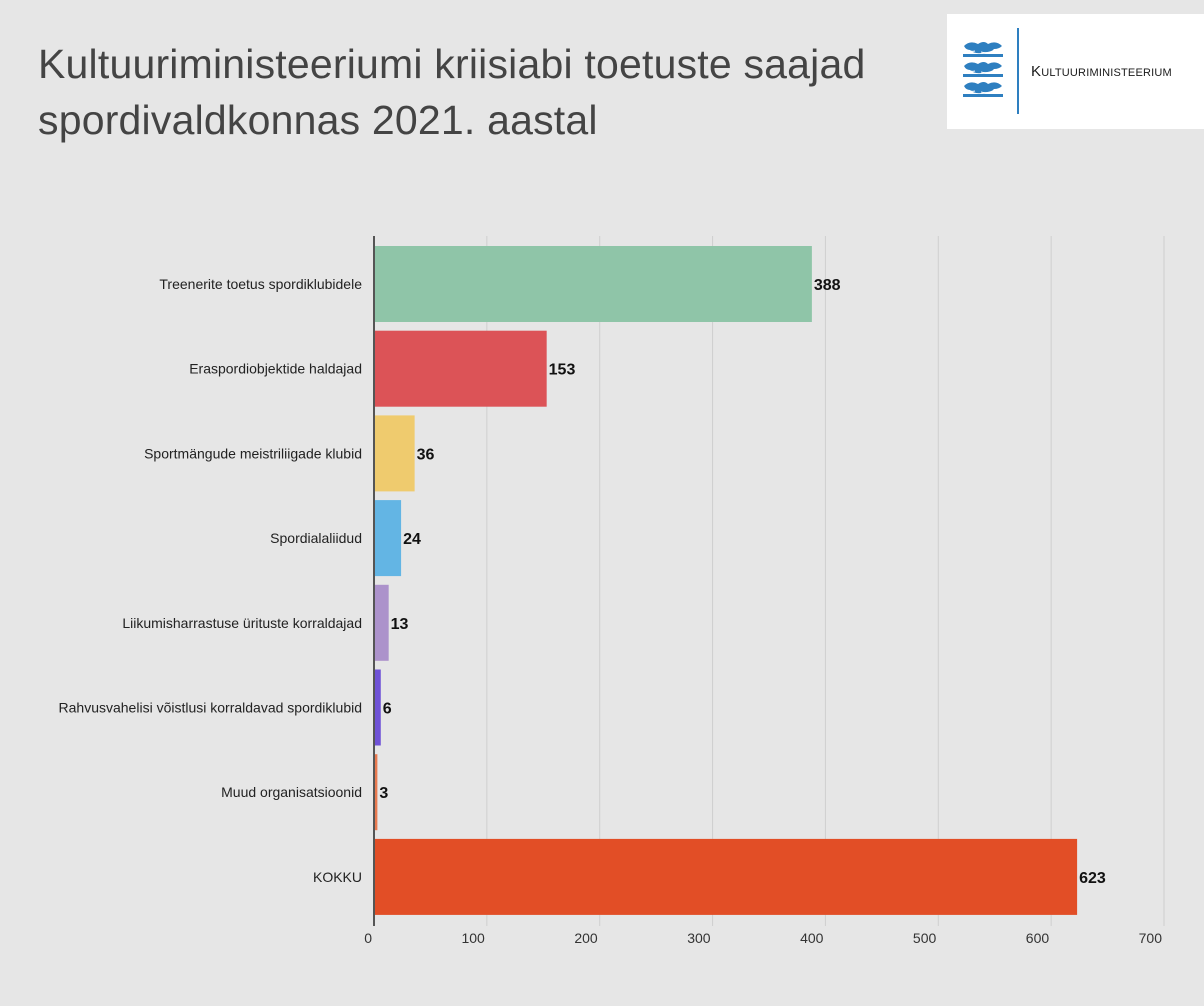 This screenshot has height=1006, width=1204. Describe the element at coordinates (337, 877) in the screenshot. I see `category-label: KOKKU` at that location.